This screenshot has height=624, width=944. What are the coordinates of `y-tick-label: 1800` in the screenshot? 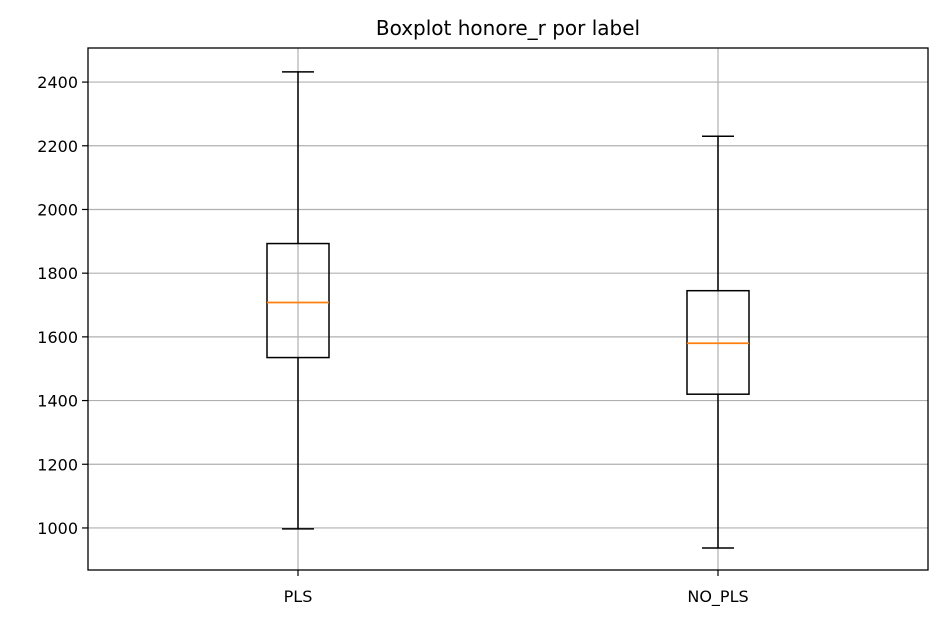 It's located at (57, 273).